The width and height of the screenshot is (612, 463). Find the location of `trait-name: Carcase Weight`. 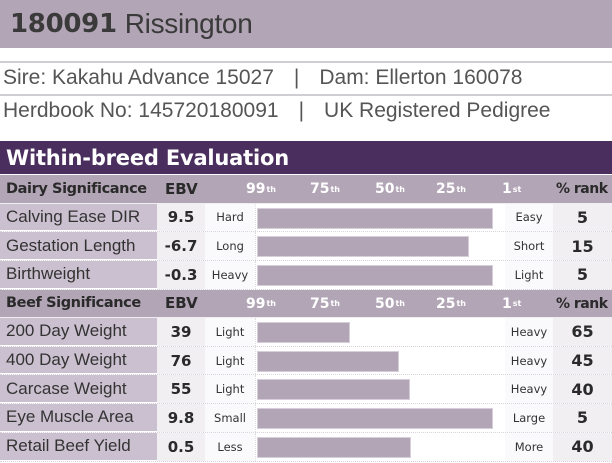

trait-name: Carcase Weight is located at coordinates (78, 389).